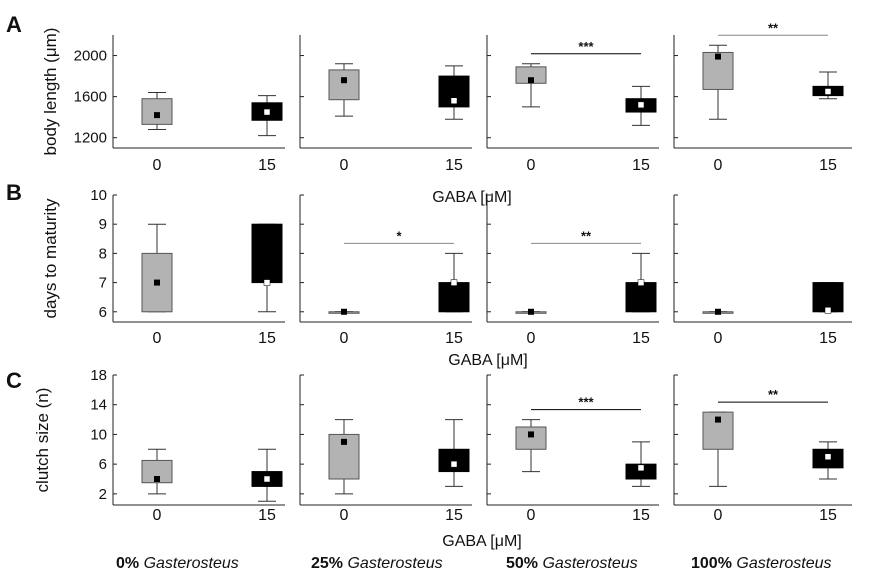 The height and width of the screenshot is (577, 873). Describe the element at coordinates (103, 224) in the screenshot. I see `y-tick-label-B-3: 9` at that location.